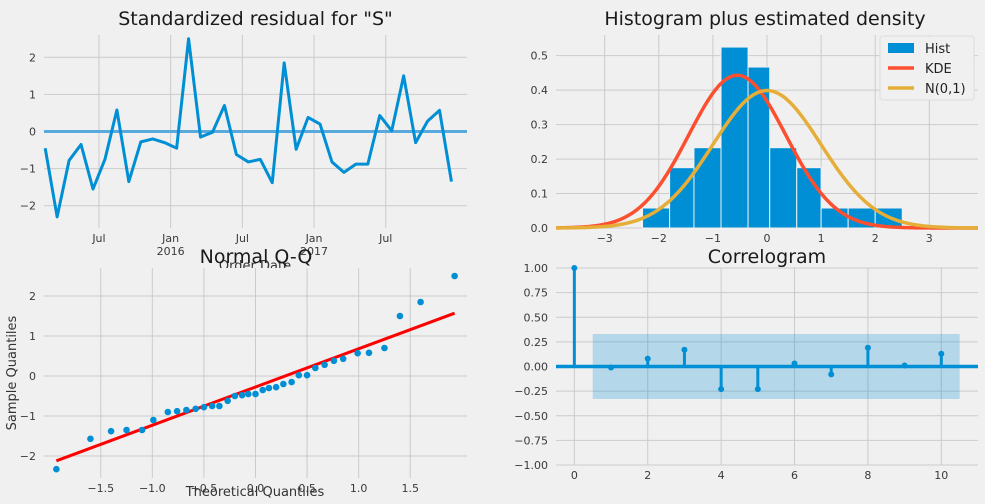  I want to click on x-tick-label: 0.0, so click(256, 488).